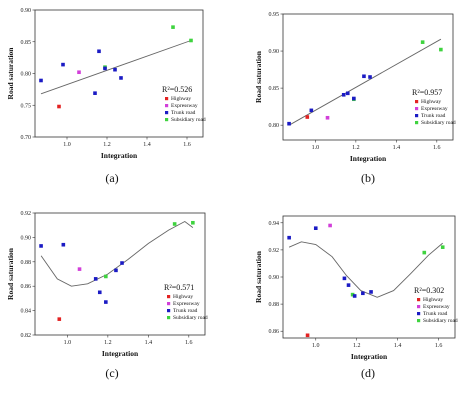 This screenshot has width=474, height=408. What do you see at coordinates (111, 373) in the screenshot?
I see `panel-caption: (c)` at bounding box center [111, 373].